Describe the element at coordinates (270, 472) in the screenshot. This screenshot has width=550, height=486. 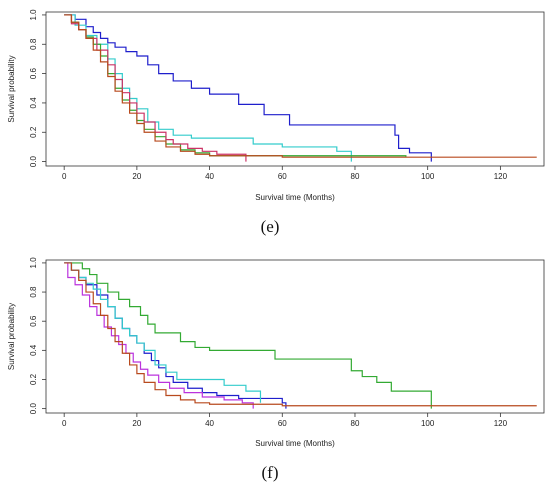
I see `panel-label: (f)` at that location.